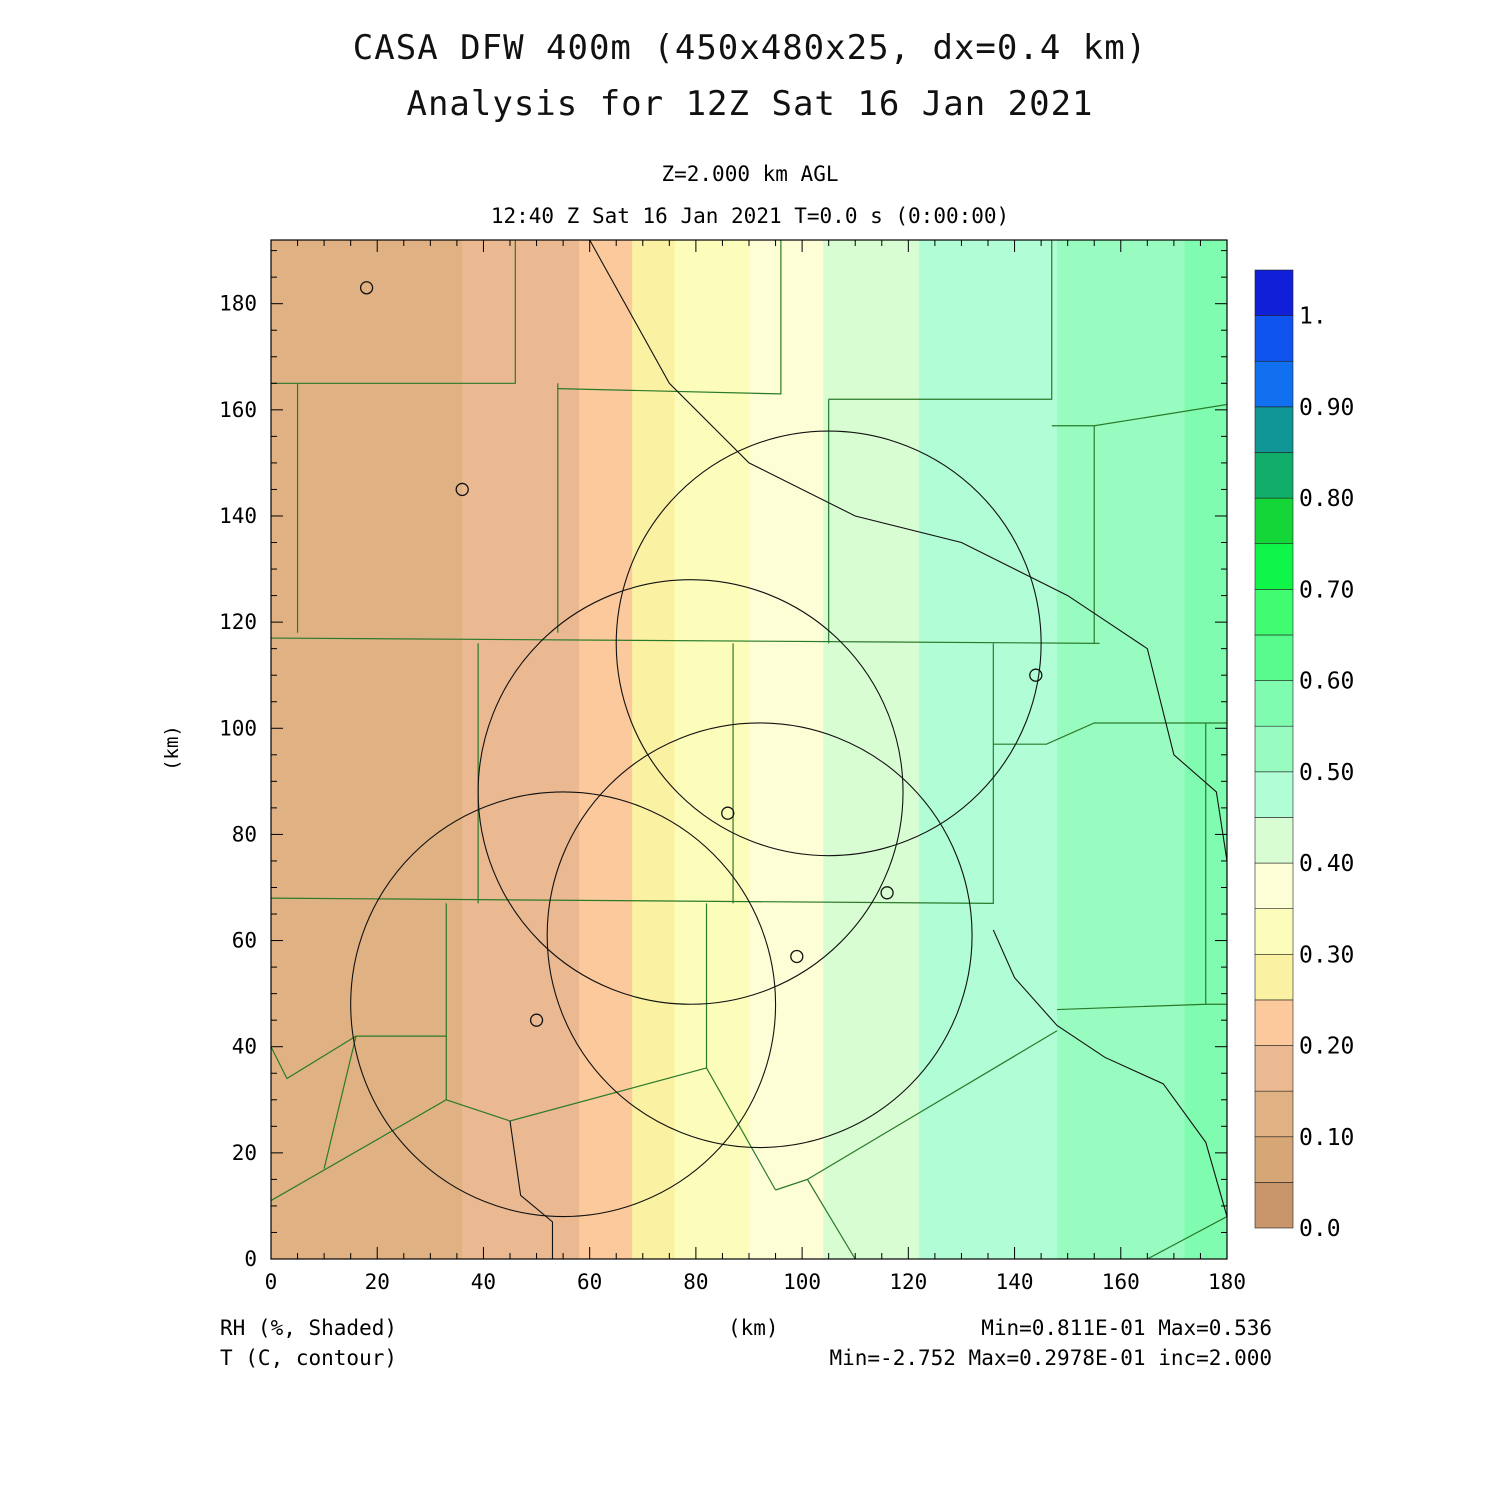 This screenshot has width=1500, height=1500. What do you see at coordinates (377, 1282) in the screenshot?
I see `x-tick-label-1: 20` at bounding box center [377, 1282].